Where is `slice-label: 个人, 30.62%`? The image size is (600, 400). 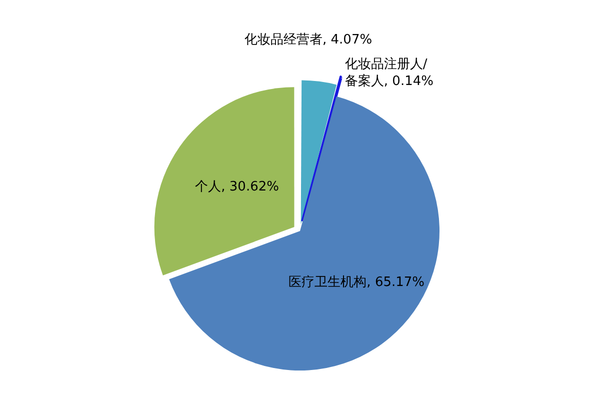
slice-label: 个人, 30.62% is located at coordinates (237, 186).